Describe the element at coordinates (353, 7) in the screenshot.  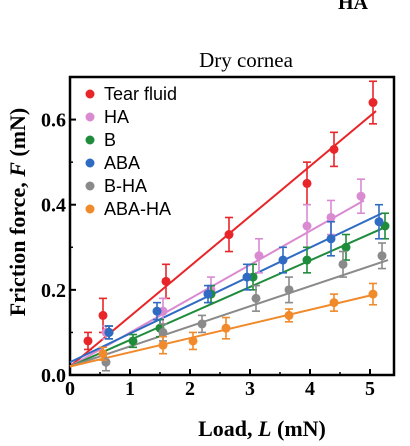
I see `corner-label: HA` at that location.